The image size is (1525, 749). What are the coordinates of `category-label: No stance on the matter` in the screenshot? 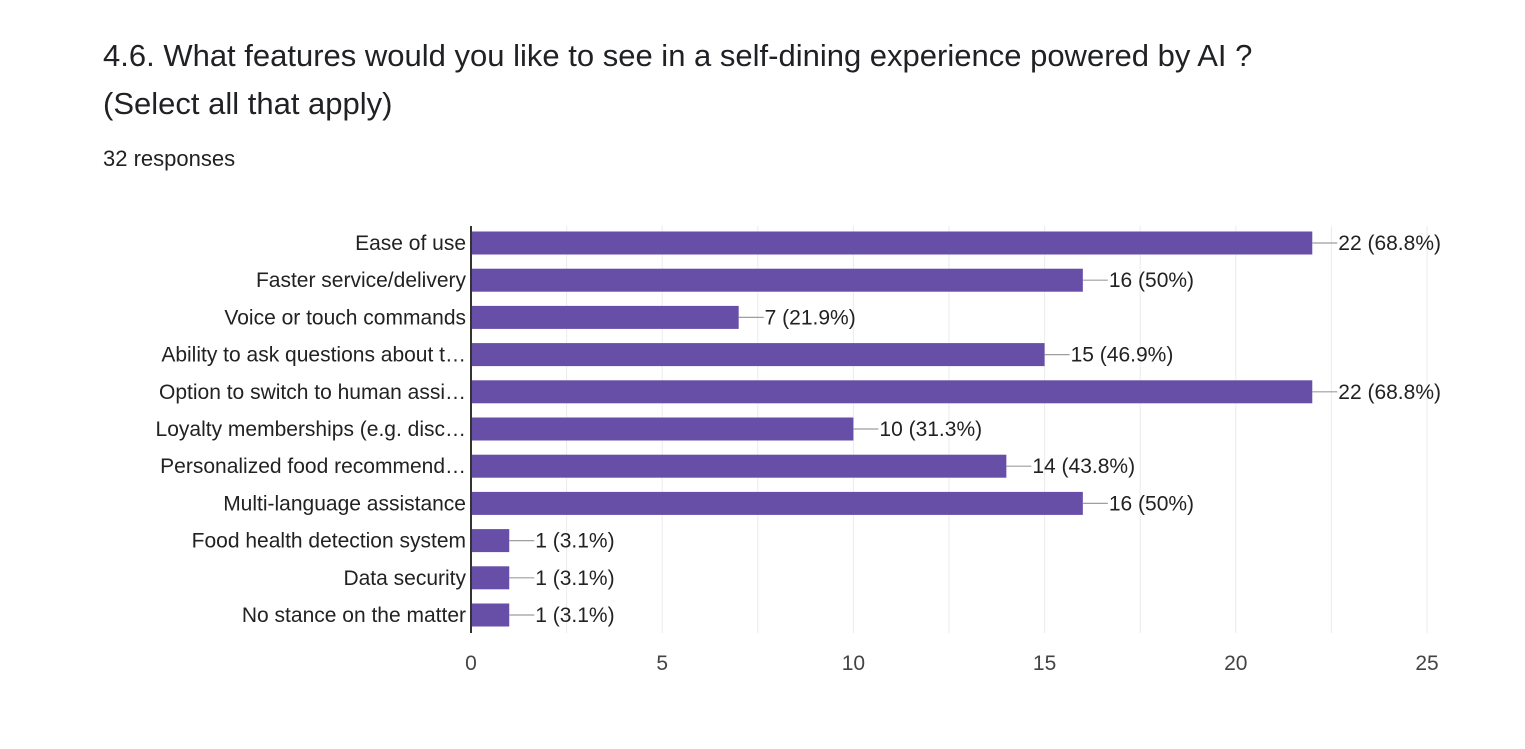 It's located at (354, 615).